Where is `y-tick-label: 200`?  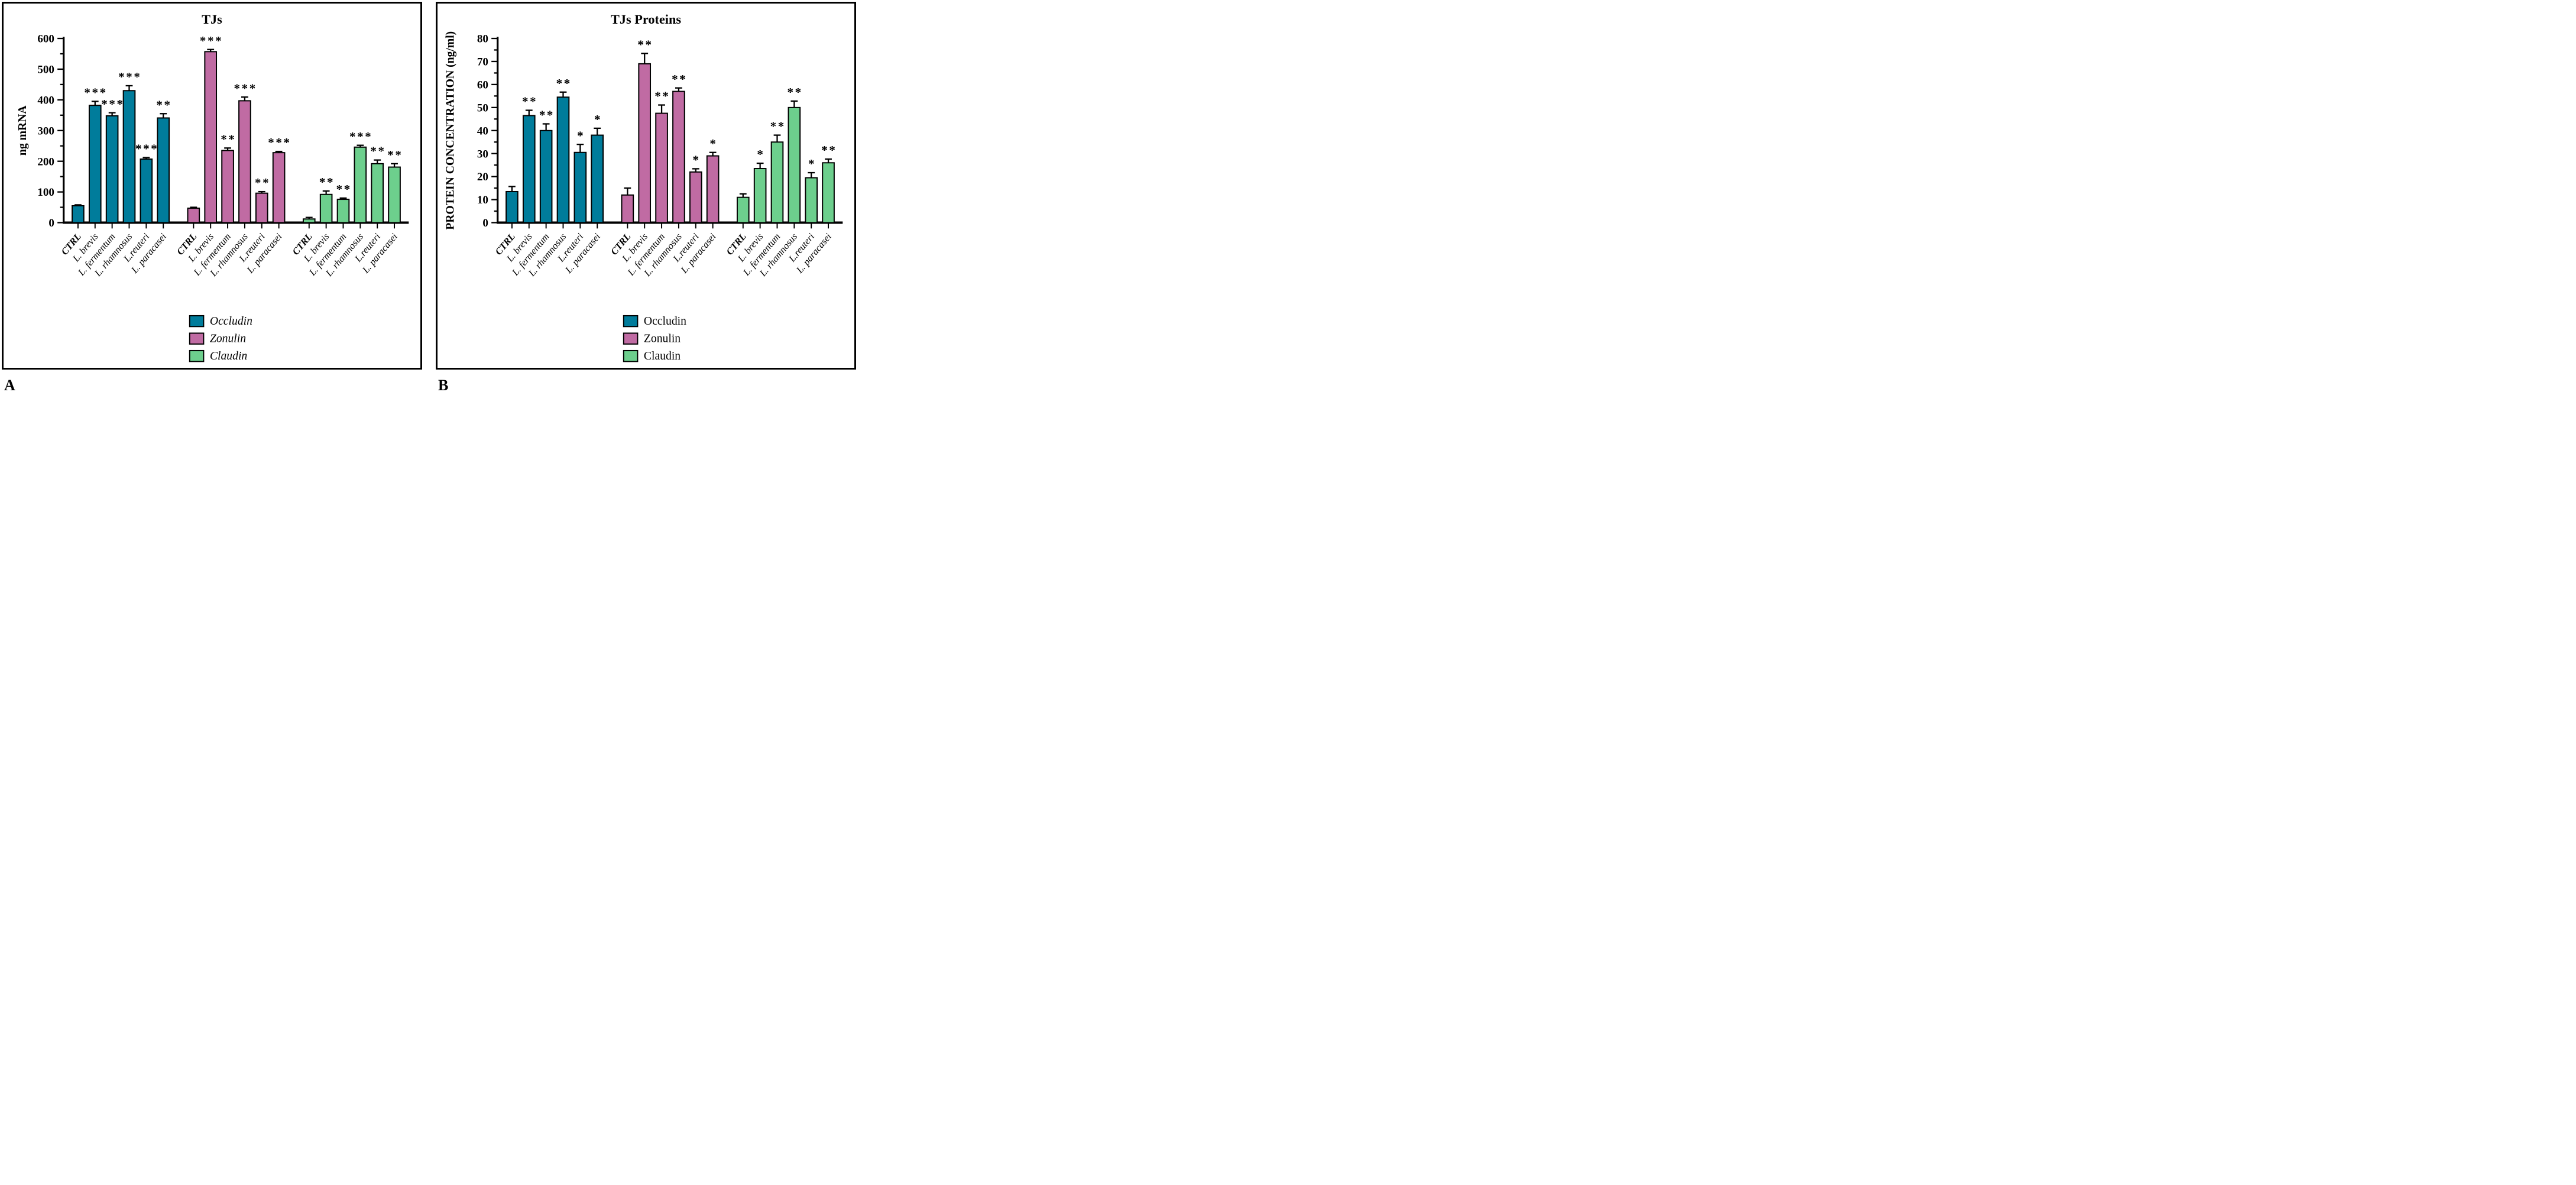 y-tick-label: 200 is located at coordinates (45, 162).